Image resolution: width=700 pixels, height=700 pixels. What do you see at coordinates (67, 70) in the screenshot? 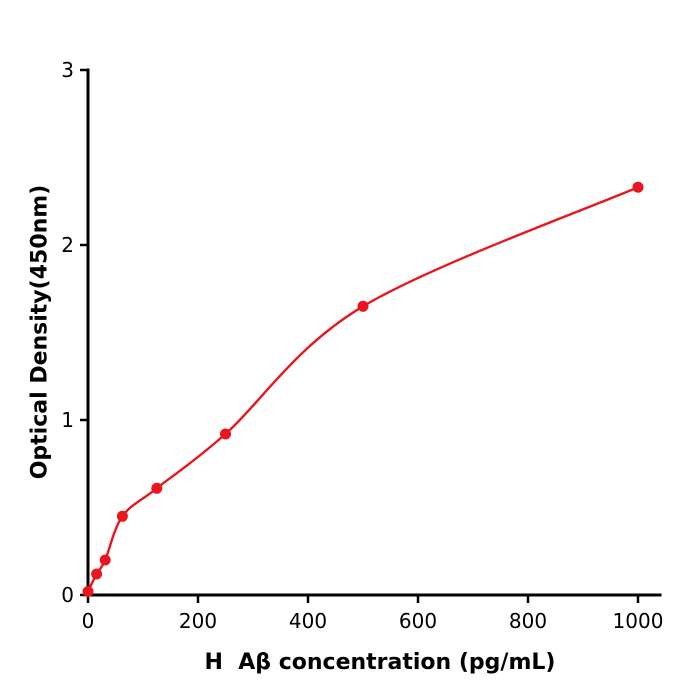
I see `y-tick-label: 3` at bounding box center [67, 70].